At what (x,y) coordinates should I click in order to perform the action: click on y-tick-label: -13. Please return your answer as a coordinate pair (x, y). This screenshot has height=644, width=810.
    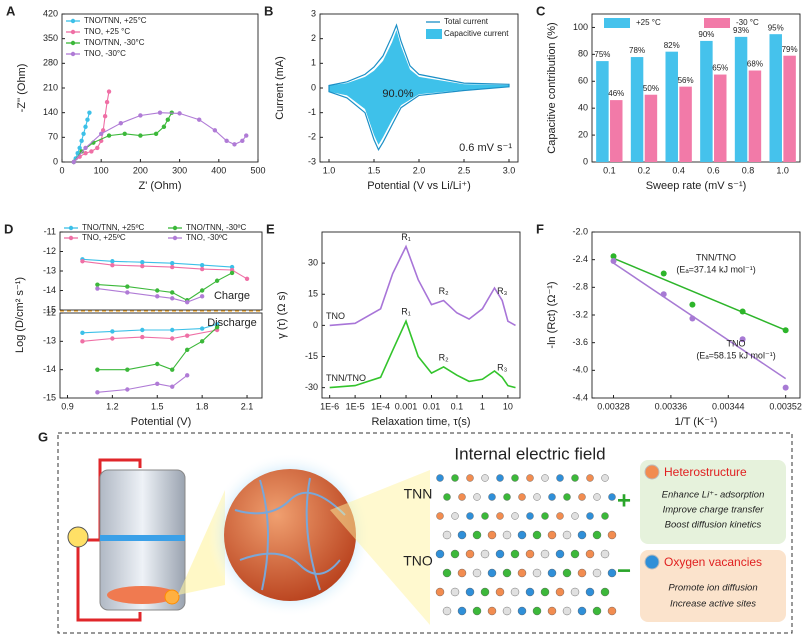
    Looking at the image, I should click on (49, 341).